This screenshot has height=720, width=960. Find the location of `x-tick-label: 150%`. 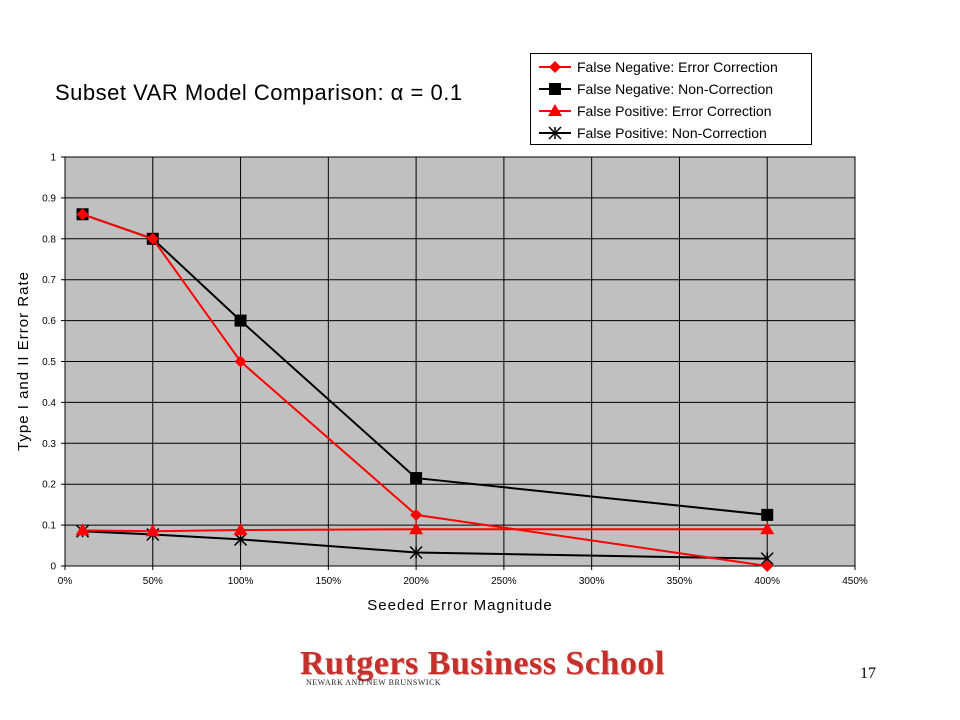

x-tick-label: 150% is located at coordinates (329, 581).